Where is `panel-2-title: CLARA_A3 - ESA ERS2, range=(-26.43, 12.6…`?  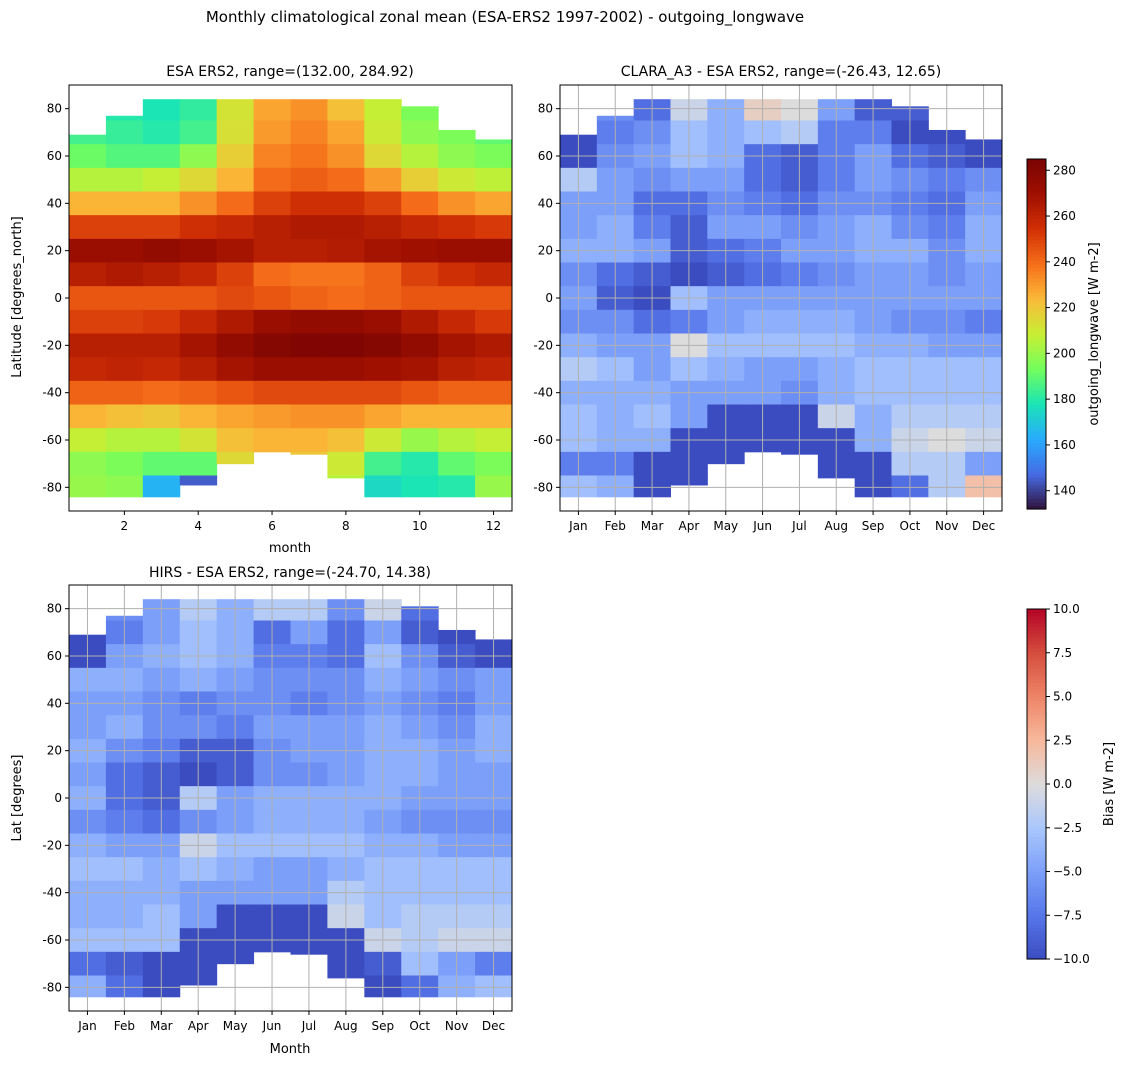 panel-2-title: CLARA_A3 - ESA ERS2, range=(-26.43, 12.6… is located at coordinates (781, 72).